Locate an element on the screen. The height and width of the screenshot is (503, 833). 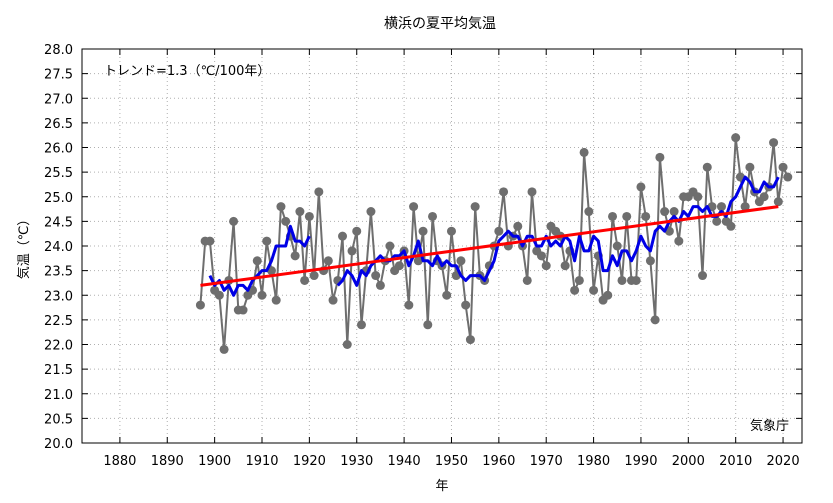
x-tick-label: 1980 is located at coordinates (593, 461).